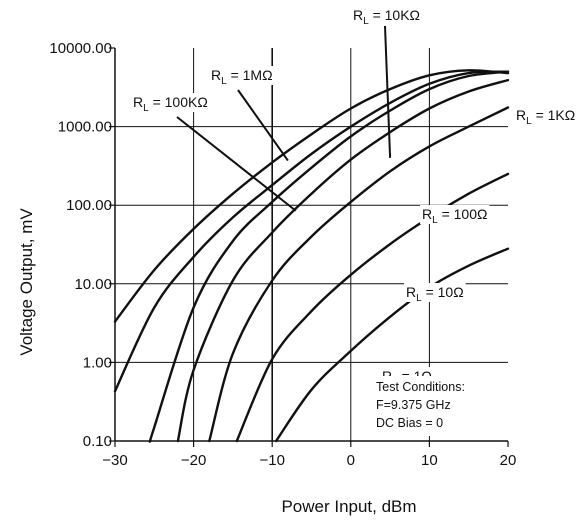 This screenshot has width=588, height=525. Describe the element at coordinates (394, 15) in the screenshot. I see `curve-label-text: = 10KΩ` at that location.